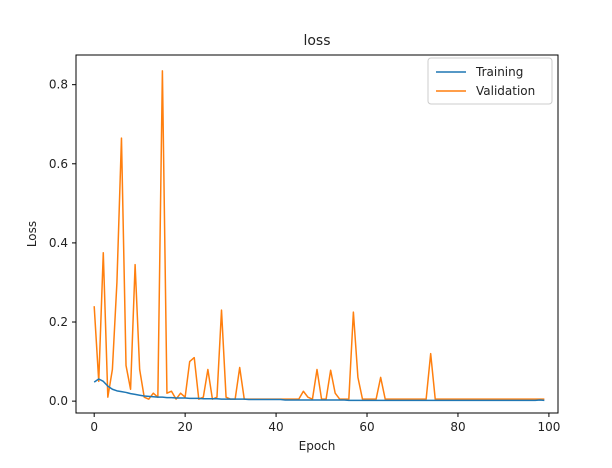  What do you see at coordinates (58, 322) in the screenshot?
I see `y-tick-label: 0.2` at bounding box center [58, 322].